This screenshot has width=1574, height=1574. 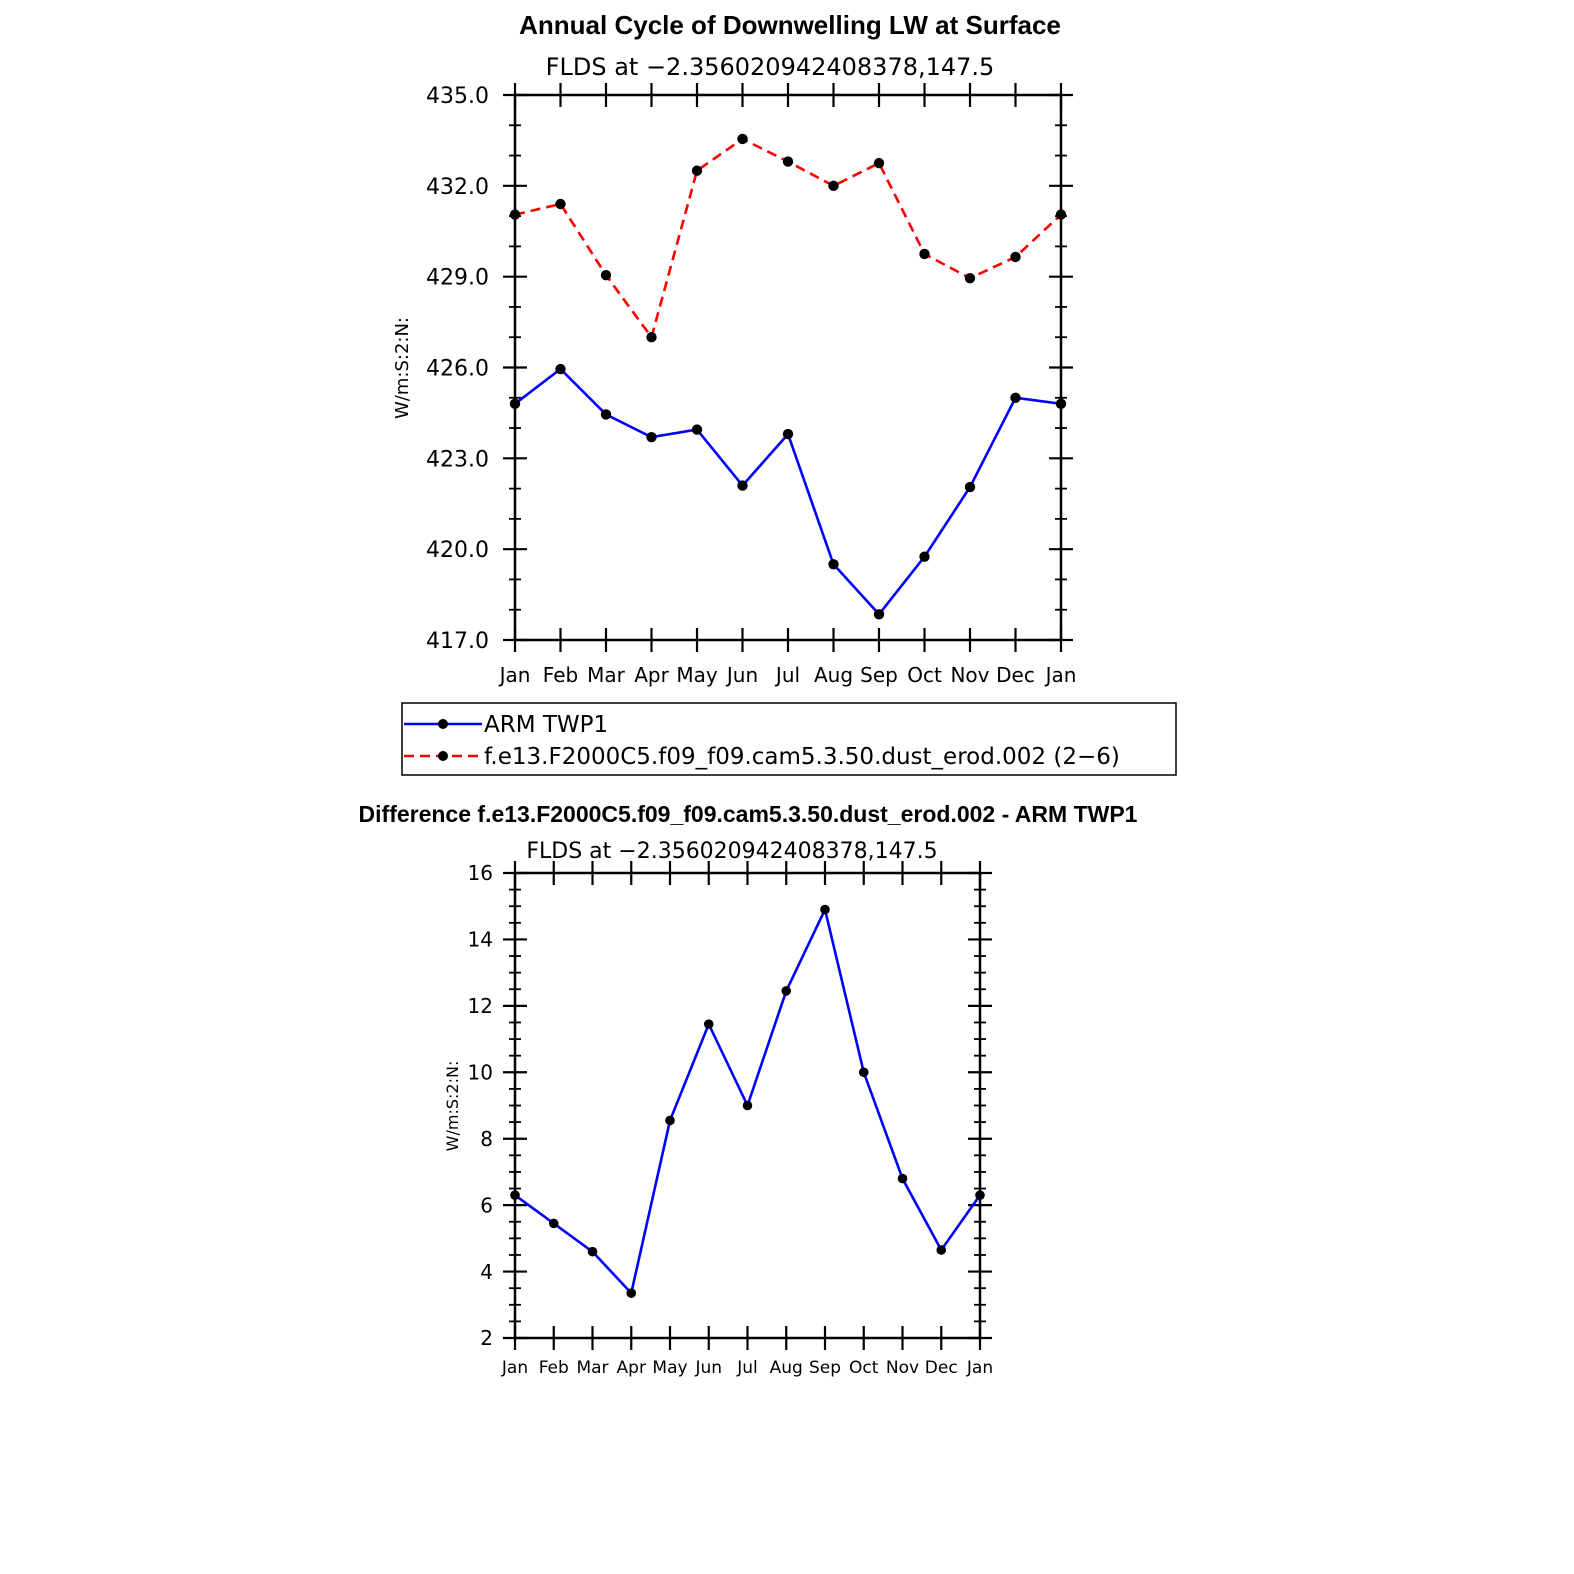 I want to click on chart2-ylabel: W/m:S:2:N:, so click(x=452, y=1106).